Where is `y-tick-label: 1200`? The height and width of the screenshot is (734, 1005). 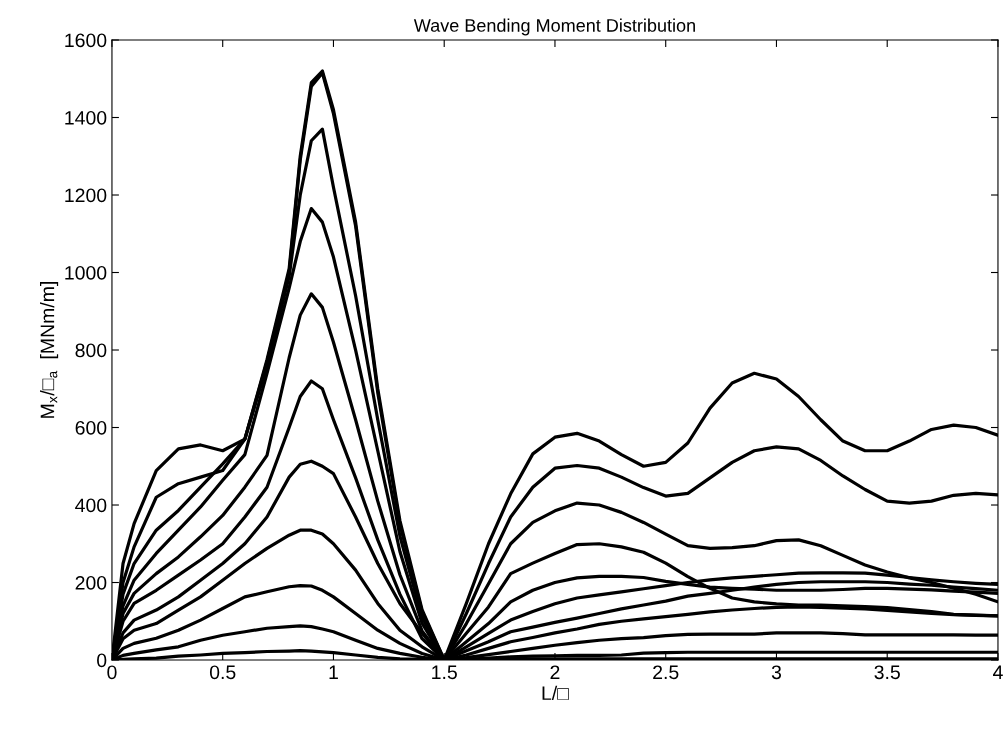 y-tick-label: 1200 is located at coordinates (86, 195).